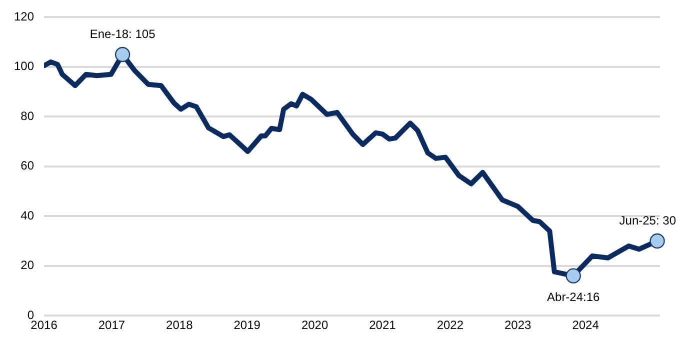 Image resolution: width=680 pixels, height=340 pixels. What do you see at coordinates (247, 325) in the screenshot?
I see `x-tick-label: 2019` at bounding box center [247, 325].